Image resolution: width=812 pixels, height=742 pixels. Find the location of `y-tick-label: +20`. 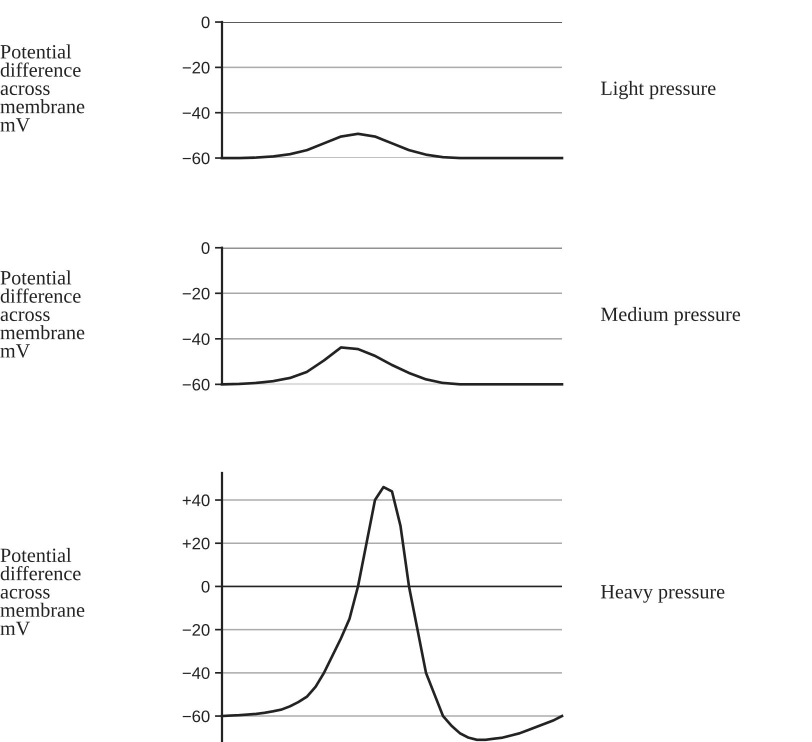

y-tick-label: +20 is located at coordinates (196, 544).